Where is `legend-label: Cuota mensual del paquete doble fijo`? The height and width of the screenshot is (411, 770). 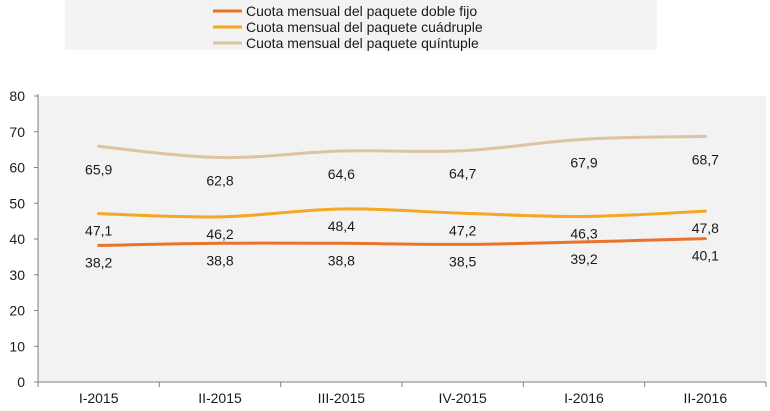
legend-label: Cuota mensual del paquete doble fijo is located at coordinates (361, 11).